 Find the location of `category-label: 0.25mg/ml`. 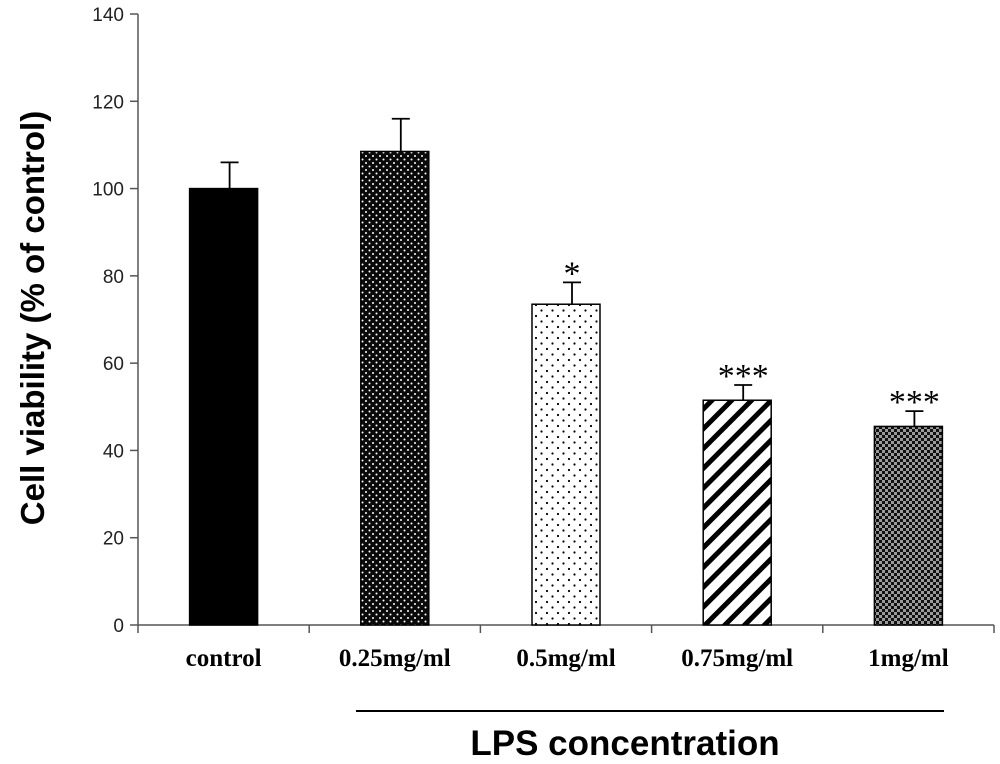

category-label: 0.25mg/ml is located at coordinates (395, 658).